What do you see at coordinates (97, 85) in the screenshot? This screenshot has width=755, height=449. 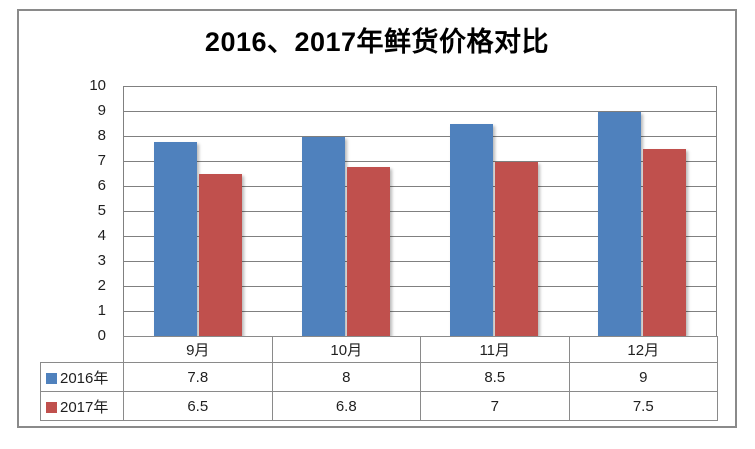 I see `y-tick-label-10: 10` at bounding box center [97, 85].